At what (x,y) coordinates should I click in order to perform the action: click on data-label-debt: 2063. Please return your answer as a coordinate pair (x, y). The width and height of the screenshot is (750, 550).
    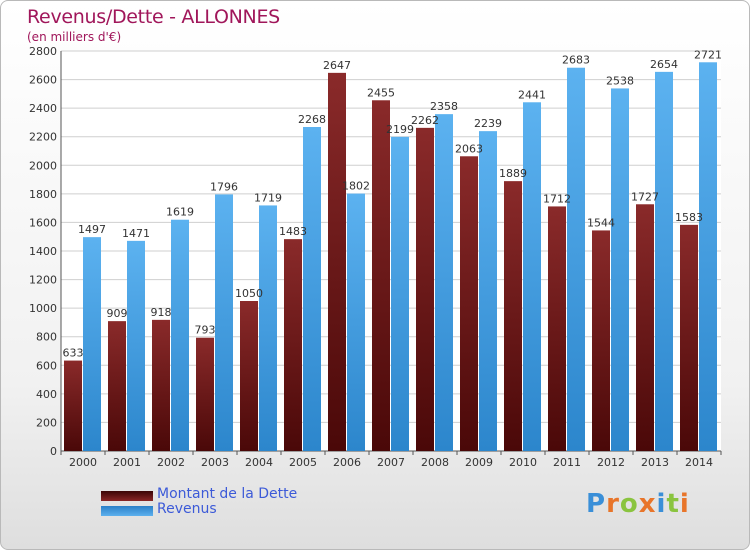
    Looking at the image, I should click on (469, 148).